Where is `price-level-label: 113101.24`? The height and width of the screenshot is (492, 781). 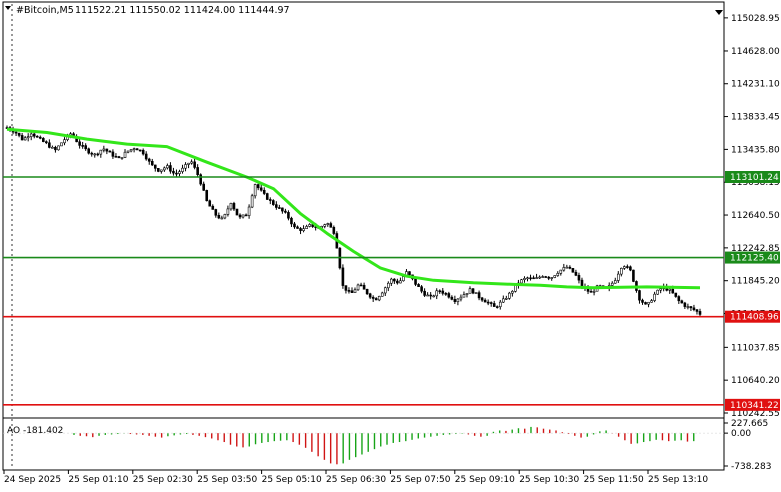
price-level-label: 113101.24 is located at coordinates (754, 178).